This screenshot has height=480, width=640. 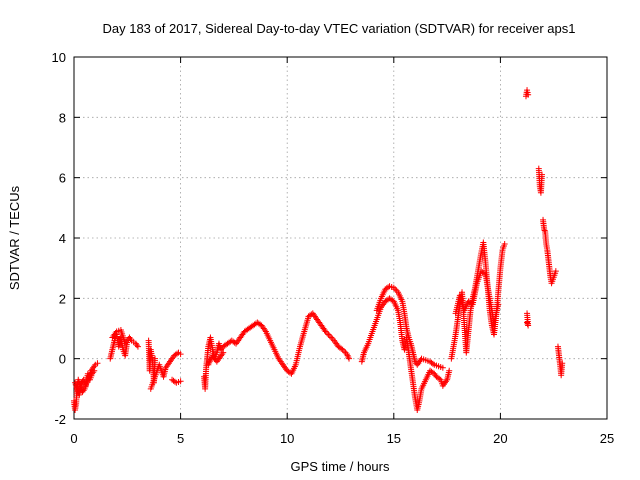 I want to click on y-tick-label: 2, so click(x=62, y=298).